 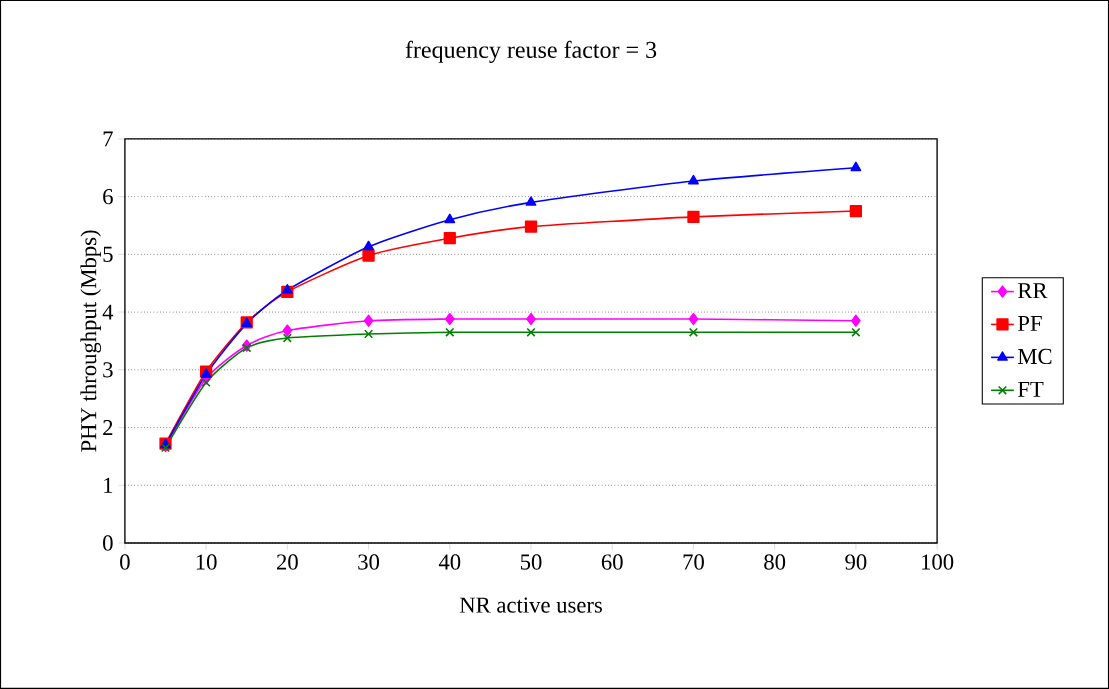 I want to click on x-tick-label: 60, so click(x=612, y=562).